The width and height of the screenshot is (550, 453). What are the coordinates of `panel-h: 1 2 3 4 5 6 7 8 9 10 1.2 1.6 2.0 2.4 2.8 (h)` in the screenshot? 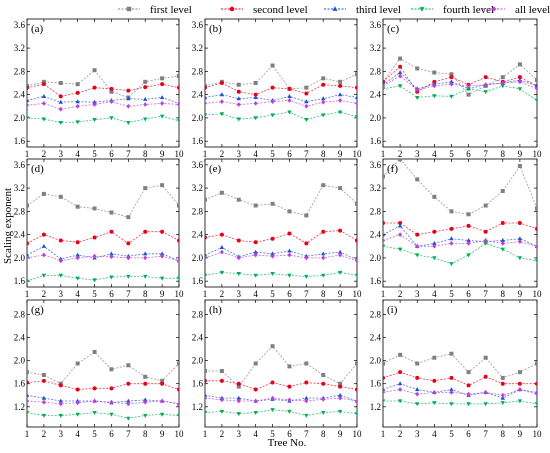 It's located at (277, 369).